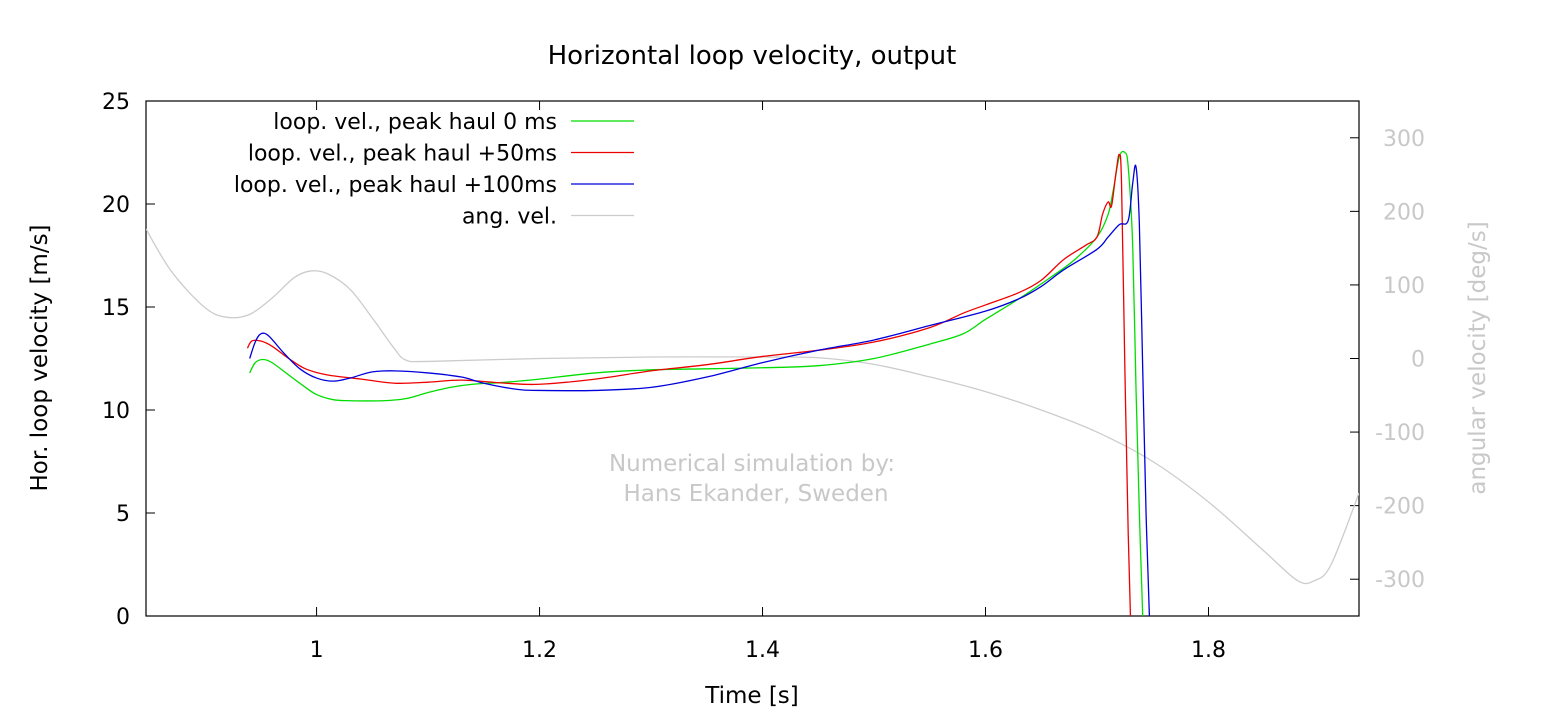 This screenshot has height=724, width=1555. What do you see at coordinates (751, 696) in the screenshot?
I see `x-axis-label: Time [s]` at bounding box center [751, 696].